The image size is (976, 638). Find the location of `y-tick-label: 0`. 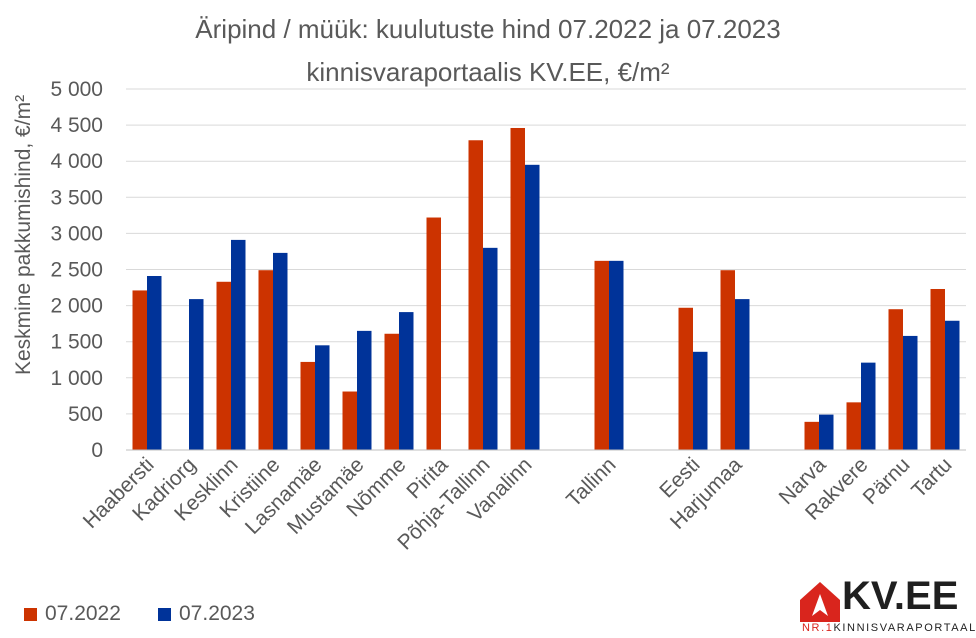

y-tick-label: 0 is located at coordinates (97, 450).